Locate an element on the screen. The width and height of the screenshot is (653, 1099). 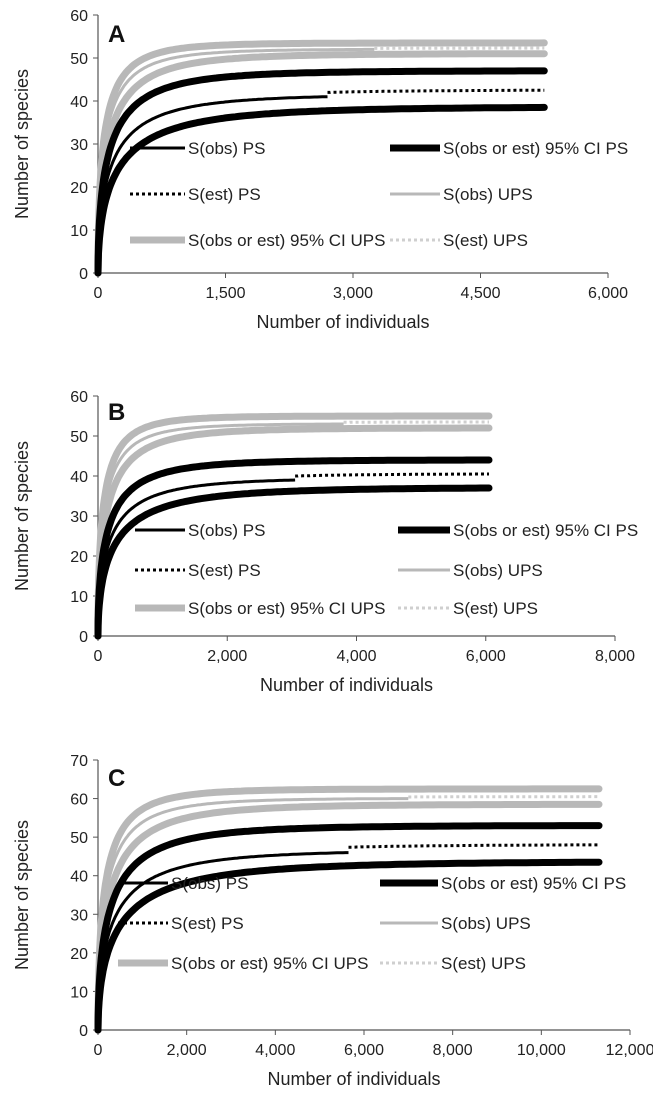
series-line-s-obs-or-est-95-ci-ups-upper is located at coordinates (293, 526).